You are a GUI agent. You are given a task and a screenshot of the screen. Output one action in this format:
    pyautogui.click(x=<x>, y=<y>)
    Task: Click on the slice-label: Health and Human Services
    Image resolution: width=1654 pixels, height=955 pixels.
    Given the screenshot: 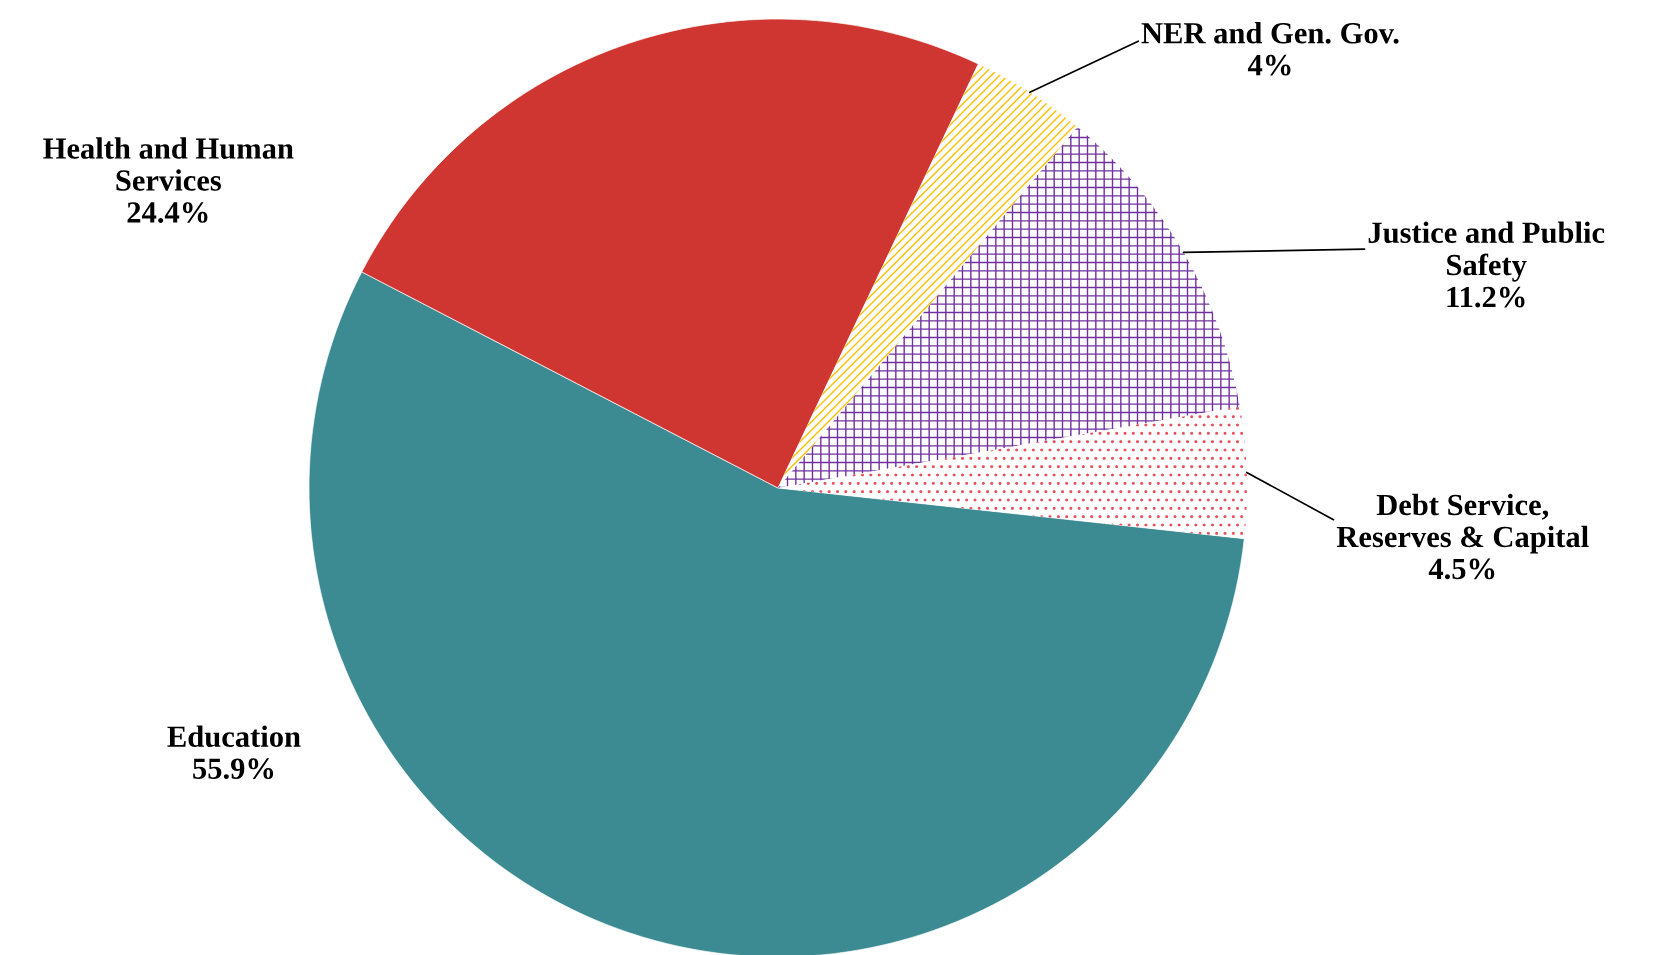 What is the action you would take?
    pyautogui.click(x=168, y=164)
    